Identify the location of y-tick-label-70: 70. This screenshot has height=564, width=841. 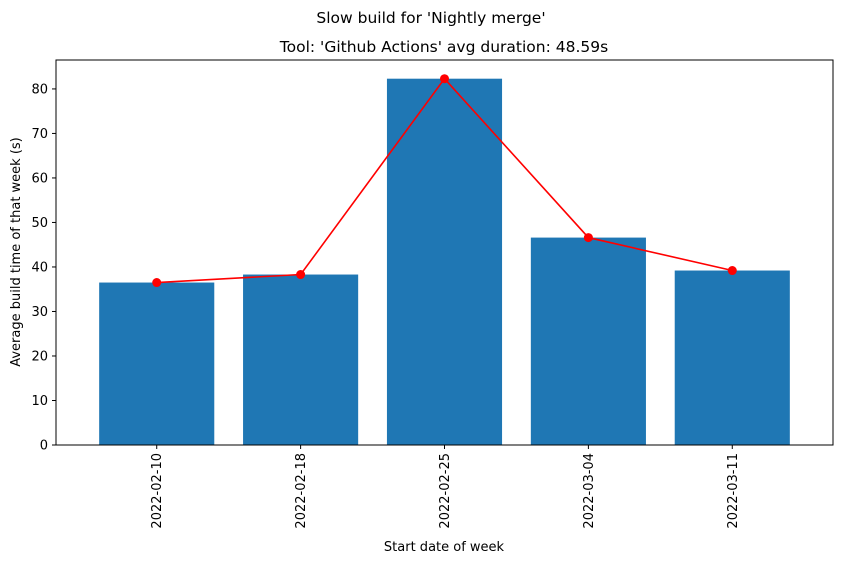
(39, 134).